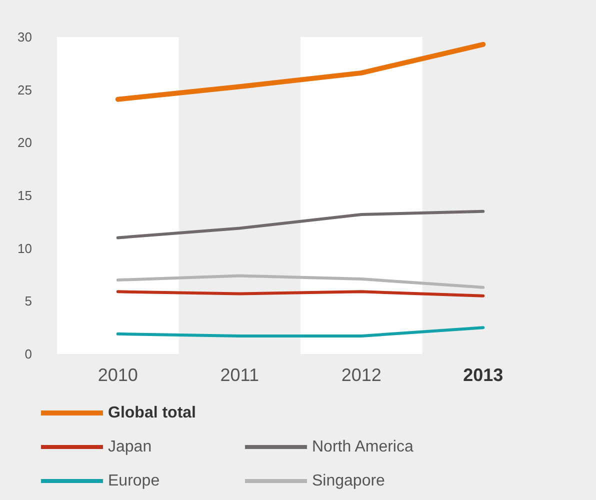  I want to click on legend-label: North America, so click(363, 447).